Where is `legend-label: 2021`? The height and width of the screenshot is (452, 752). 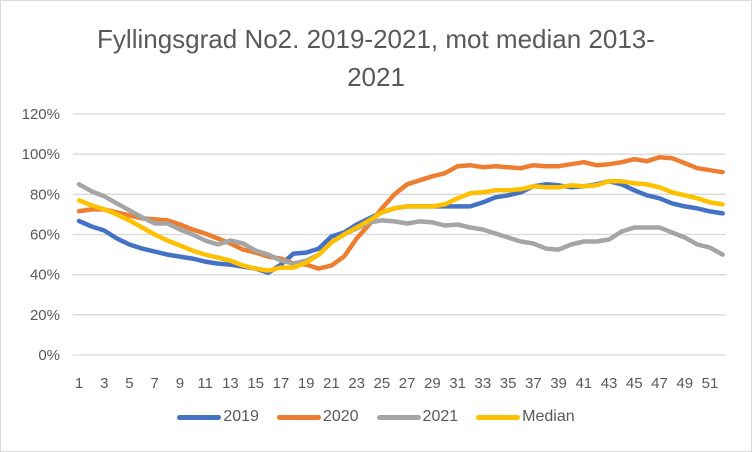
legend-label: 2021 is located at coordinates (440, 416).